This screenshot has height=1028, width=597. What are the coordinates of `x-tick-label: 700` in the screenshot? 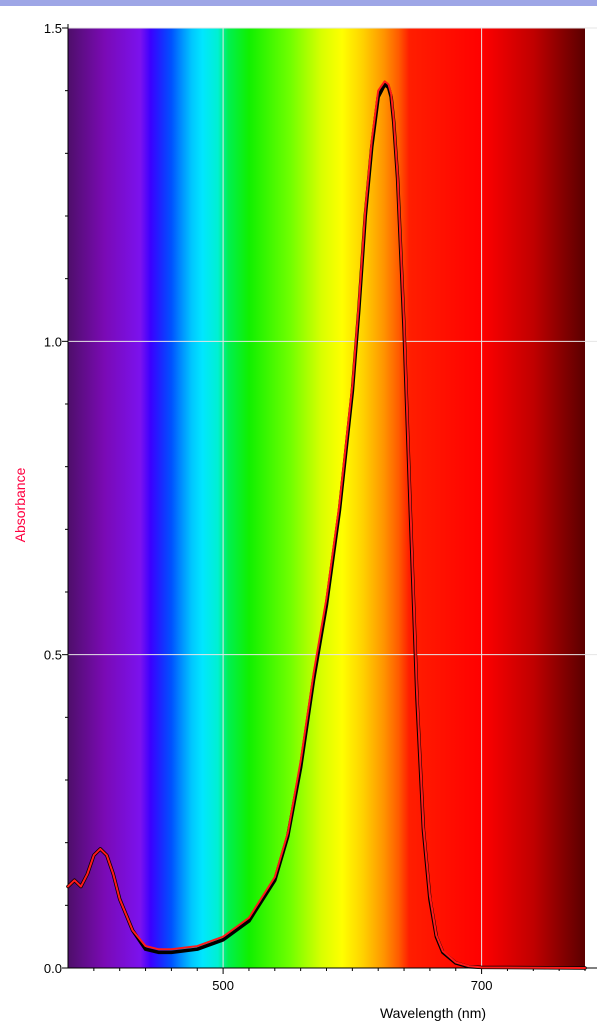 It's located at (482, 985).